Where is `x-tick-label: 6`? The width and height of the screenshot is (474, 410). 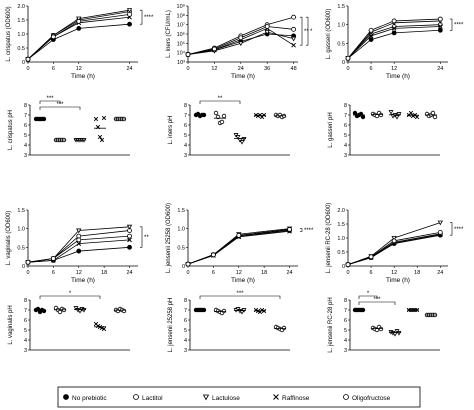 x-tick-label: 6 is located at coordinates (371, 69).